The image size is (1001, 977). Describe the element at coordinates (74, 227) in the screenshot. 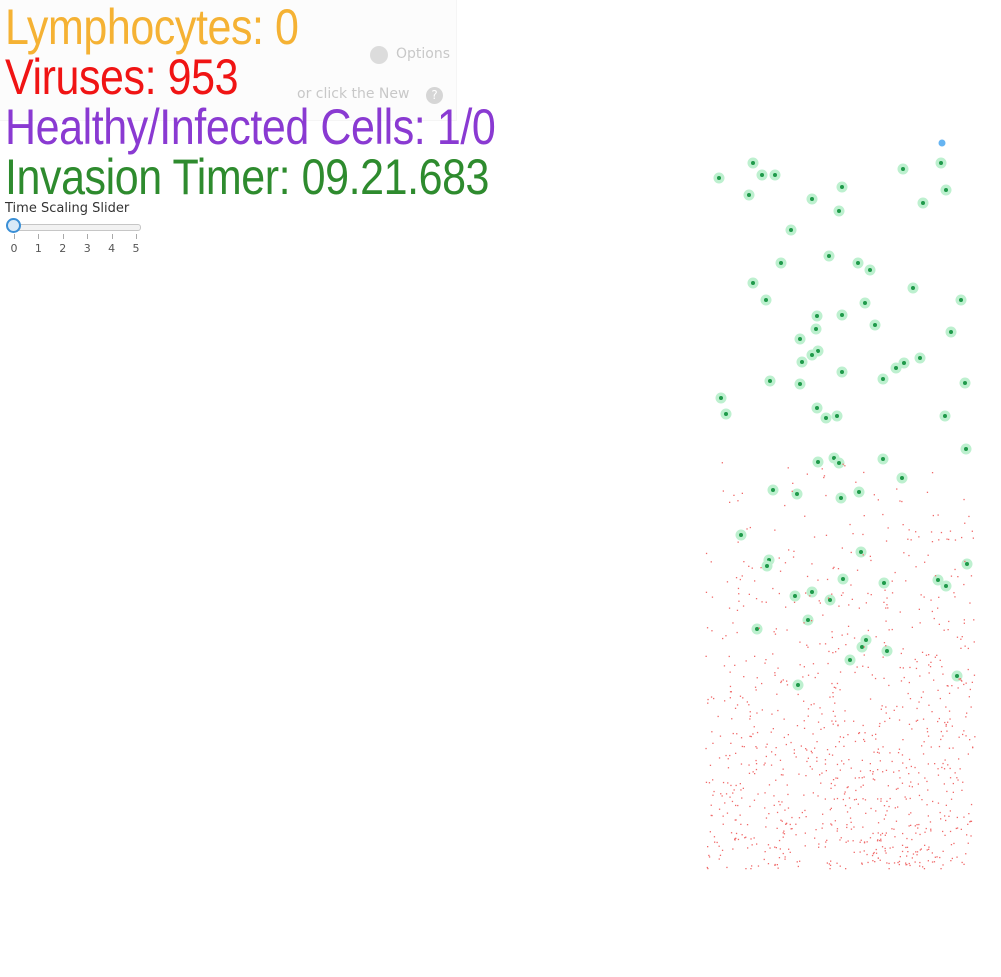

I see `time-scaling-track` at that location.